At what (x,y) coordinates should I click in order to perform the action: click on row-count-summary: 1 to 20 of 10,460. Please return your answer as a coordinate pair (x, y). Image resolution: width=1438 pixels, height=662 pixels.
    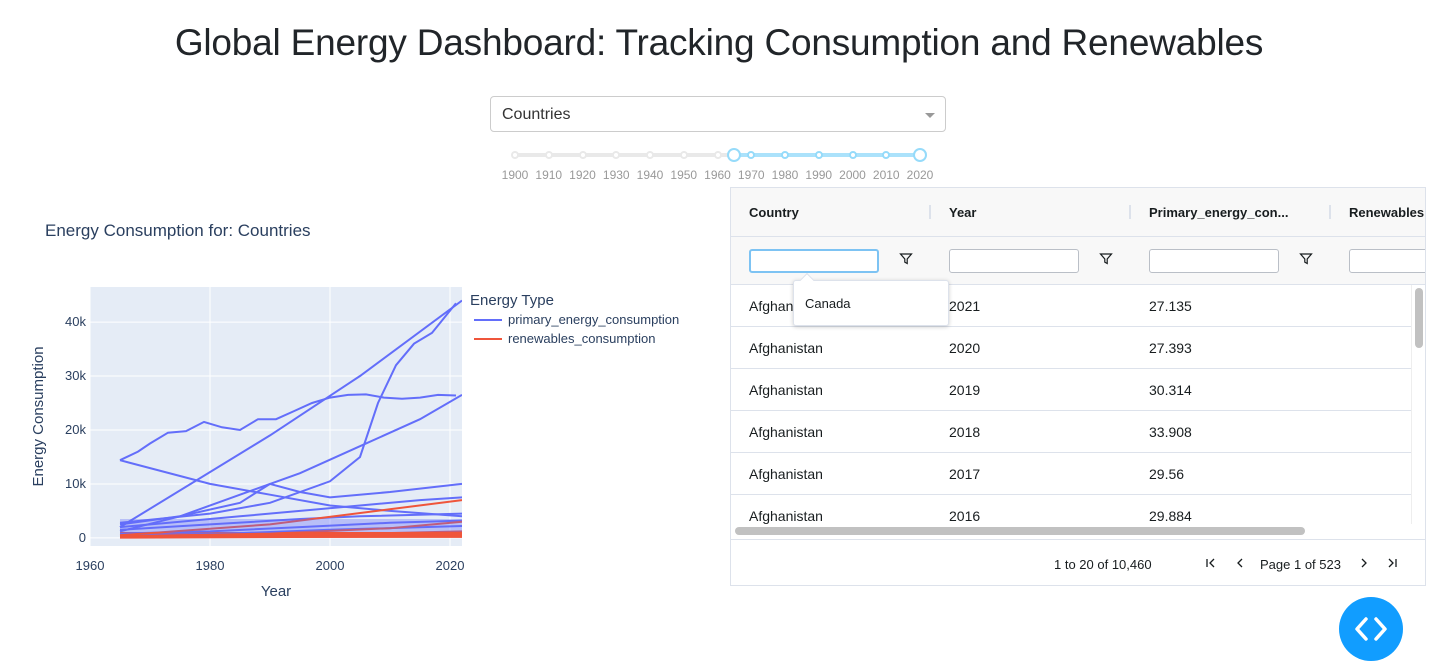
    Looking at the image, I should click on (1103, 564).